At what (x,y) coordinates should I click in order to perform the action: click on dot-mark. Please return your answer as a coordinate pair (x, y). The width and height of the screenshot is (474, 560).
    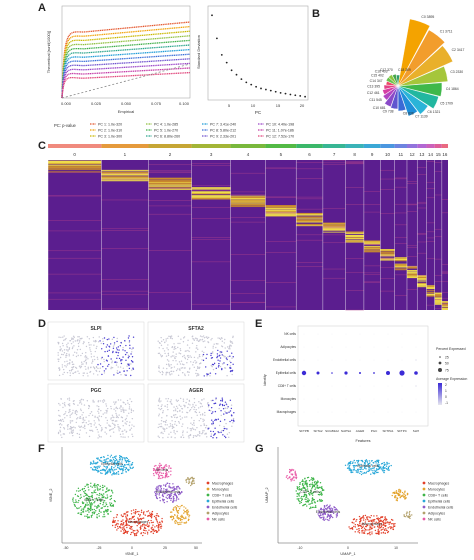
    Looking at the image, I should click on (318, 373).